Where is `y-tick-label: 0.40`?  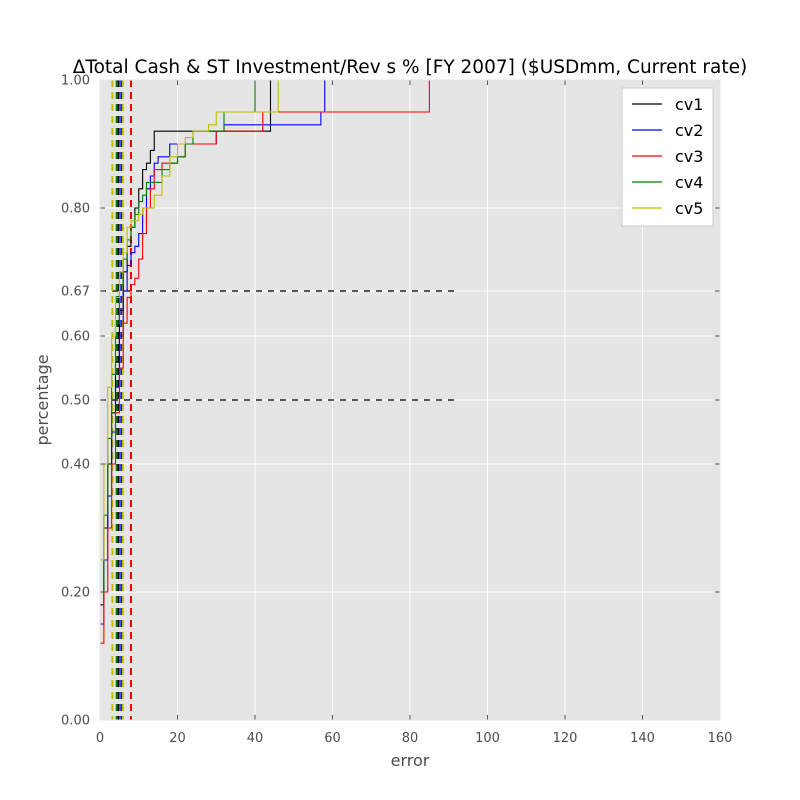
y-tick-label: 0.40 is located at coordinates (75, 465).